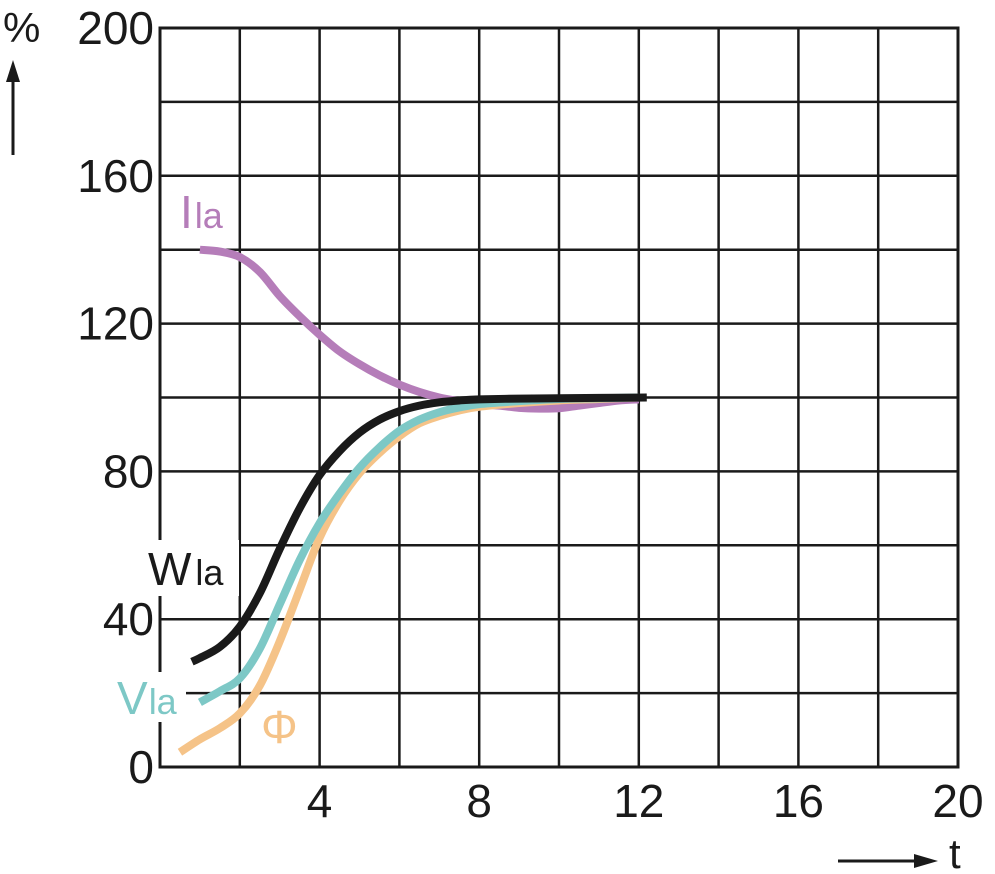 The width and height of the screenshot is (995, 874). Describe the element at coordinates (479, 801) in the screenshot. I see `x-tick-label: 8` at that location.